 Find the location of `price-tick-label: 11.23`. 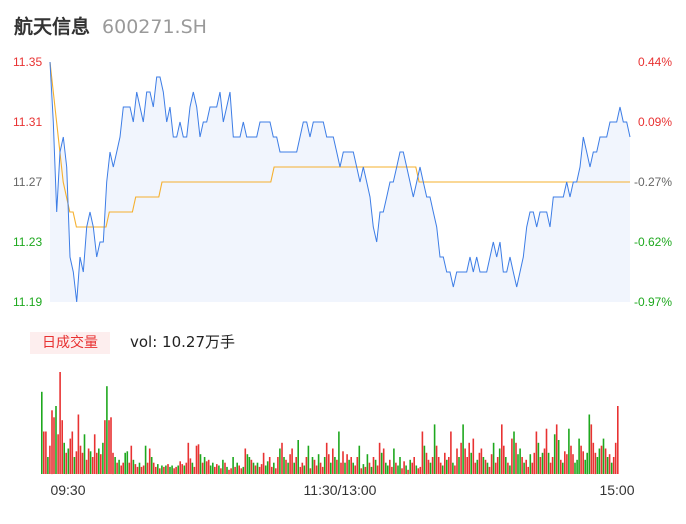

price-tick-label: 11.23 is located at coordinates (27, 242).